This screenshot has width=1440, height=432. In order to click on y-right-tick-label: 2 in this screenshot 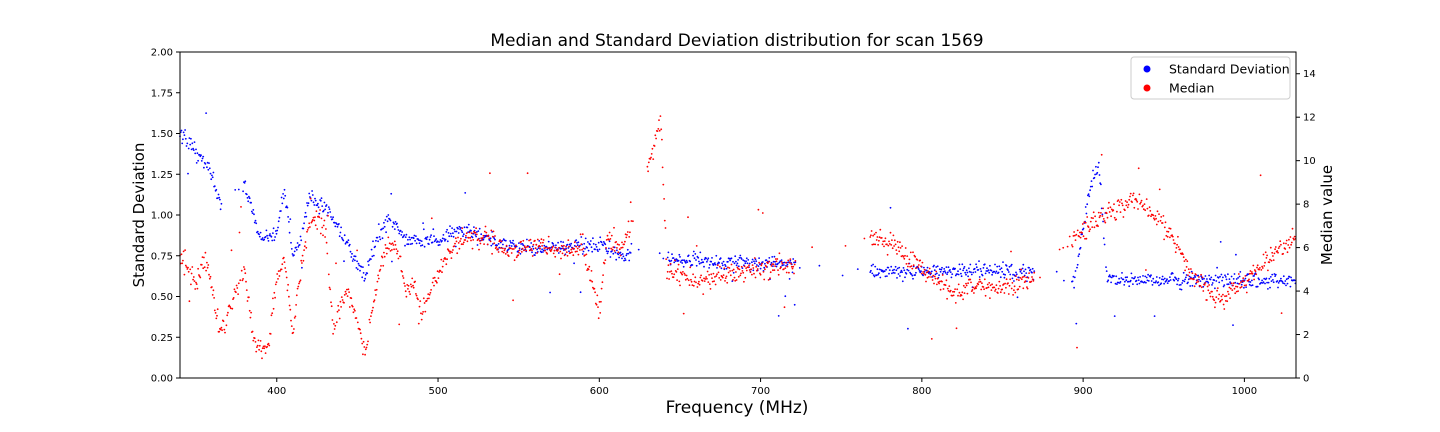, I will do `click(1306, 335)`.